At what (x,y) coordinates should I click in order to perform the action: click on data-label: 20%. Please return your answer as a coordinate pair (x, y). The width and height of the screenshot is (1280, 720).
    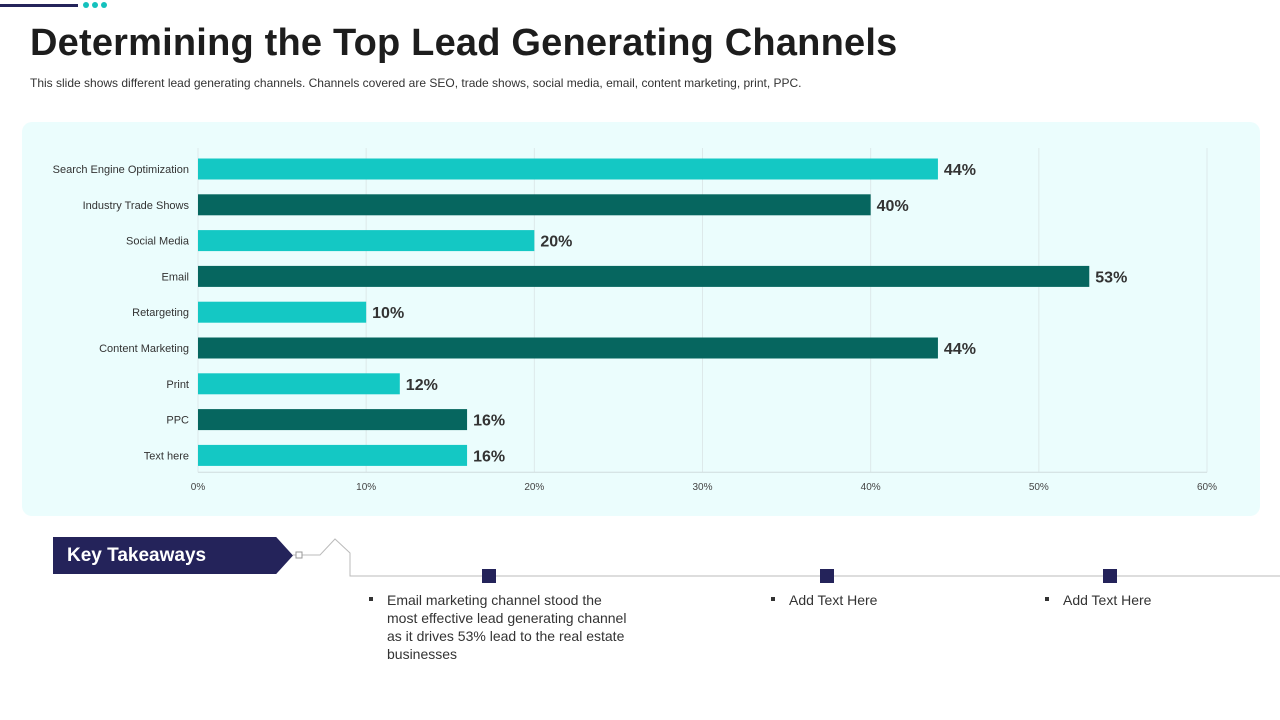
    Looking at the image, I should click on (556, 242).